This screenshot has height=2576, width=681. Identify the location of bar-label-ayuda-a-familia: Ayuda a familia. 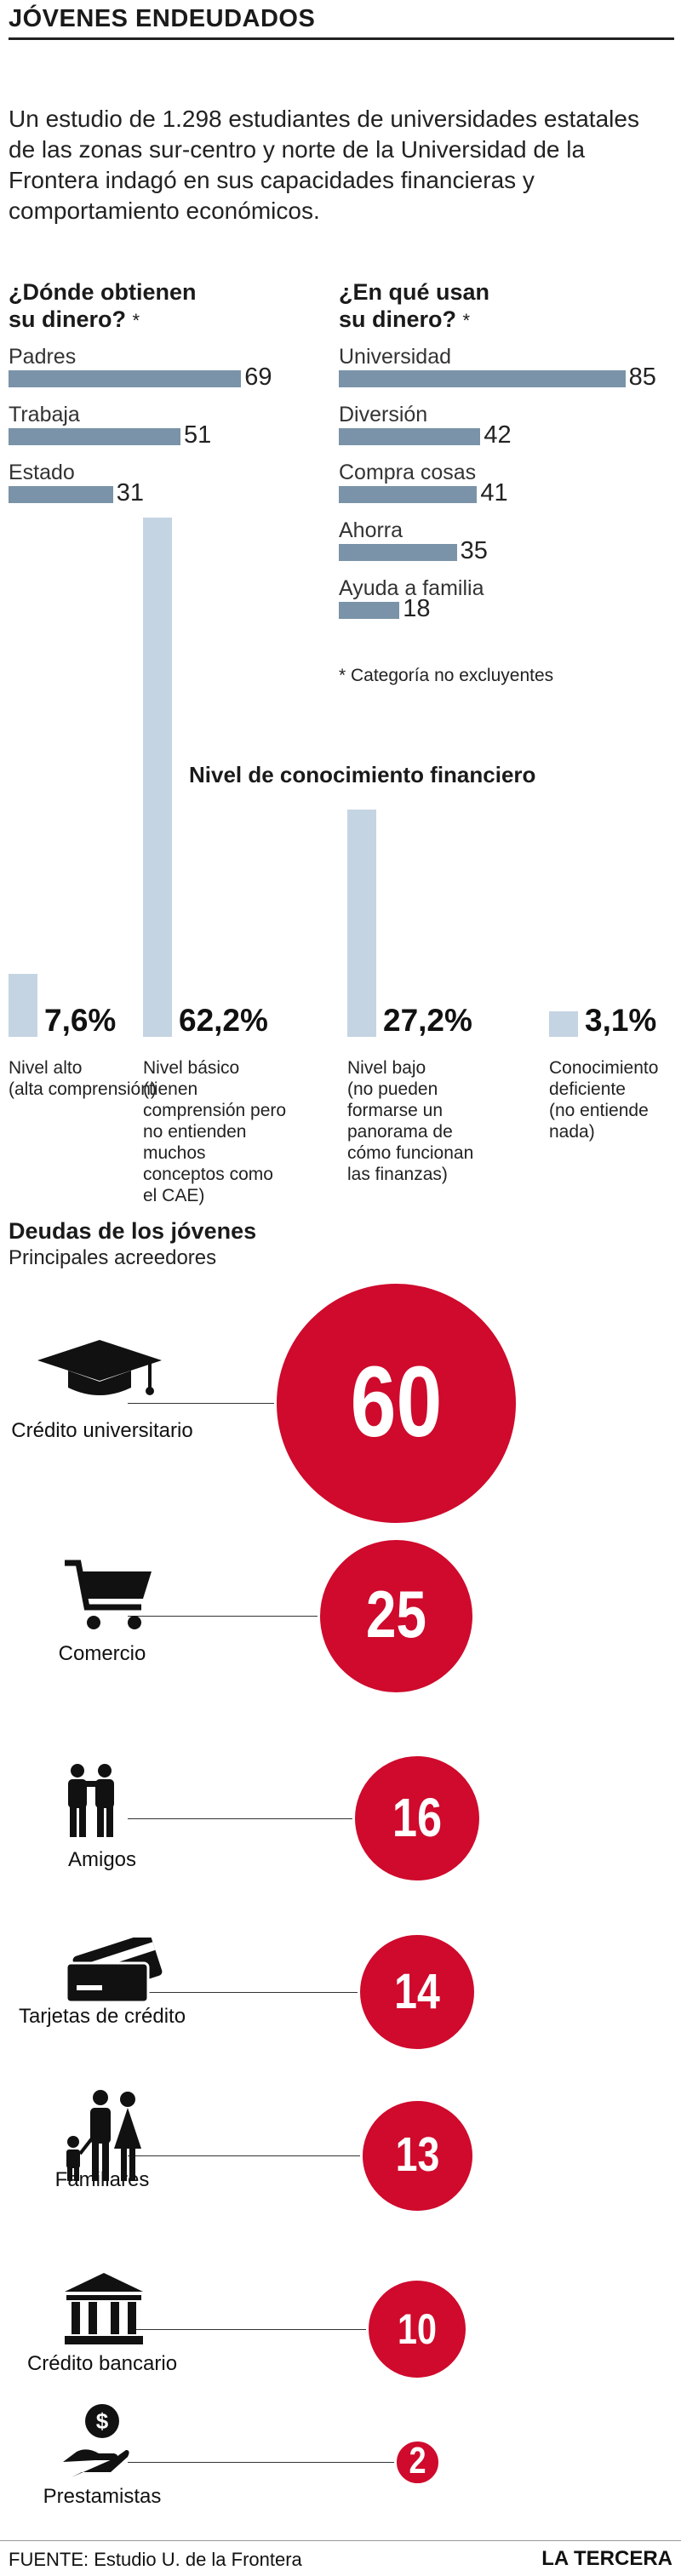
(411, 588).